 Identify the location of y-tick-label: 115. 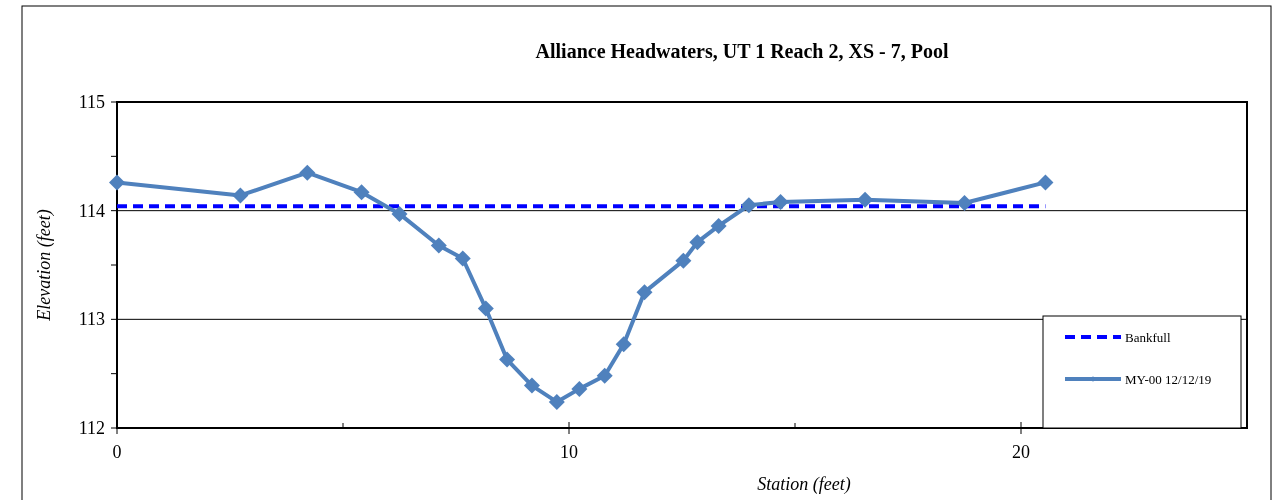
(91, 102).